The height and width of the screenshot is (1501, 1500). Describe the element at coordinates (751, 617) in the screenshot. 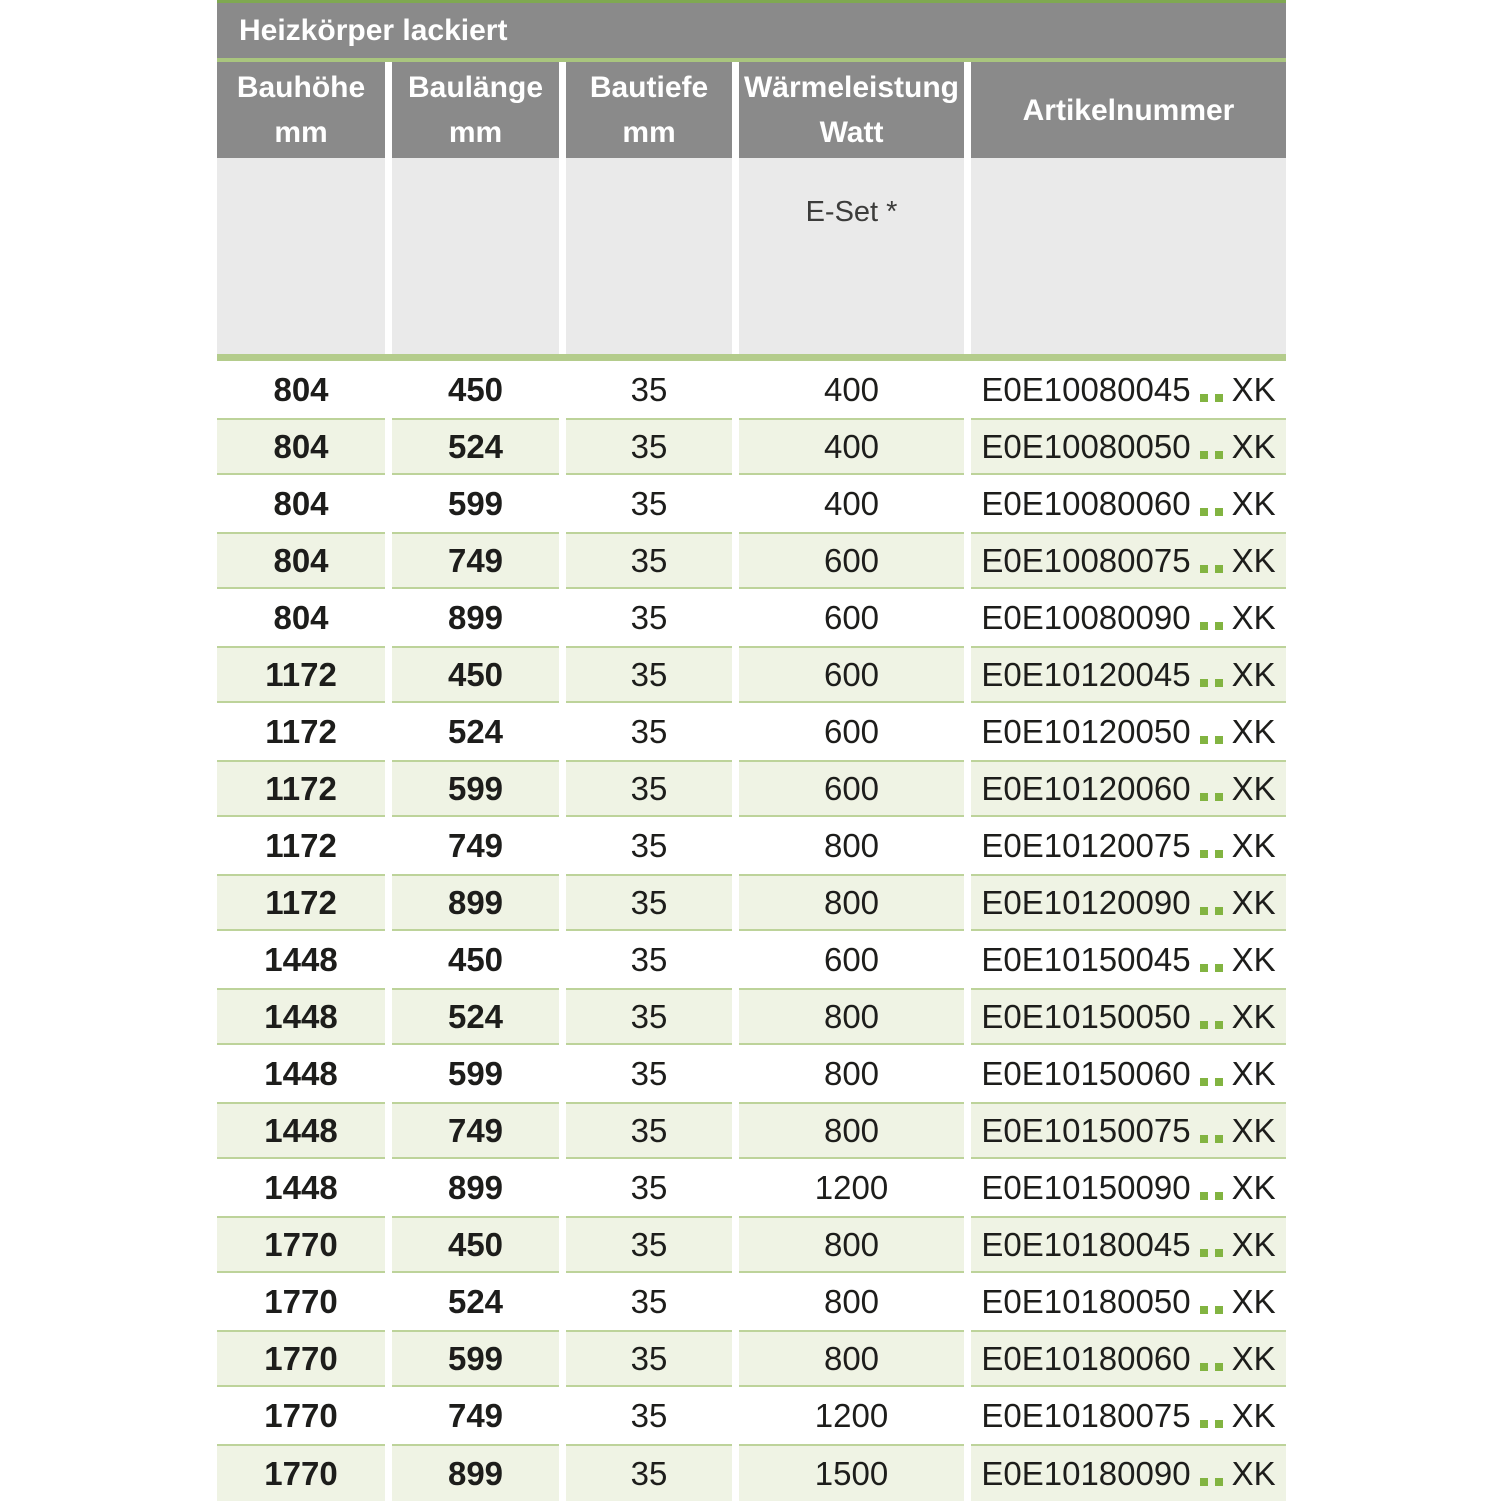

I see `table-row: 804 899 35 600 E0E10080090 XK` at that location.